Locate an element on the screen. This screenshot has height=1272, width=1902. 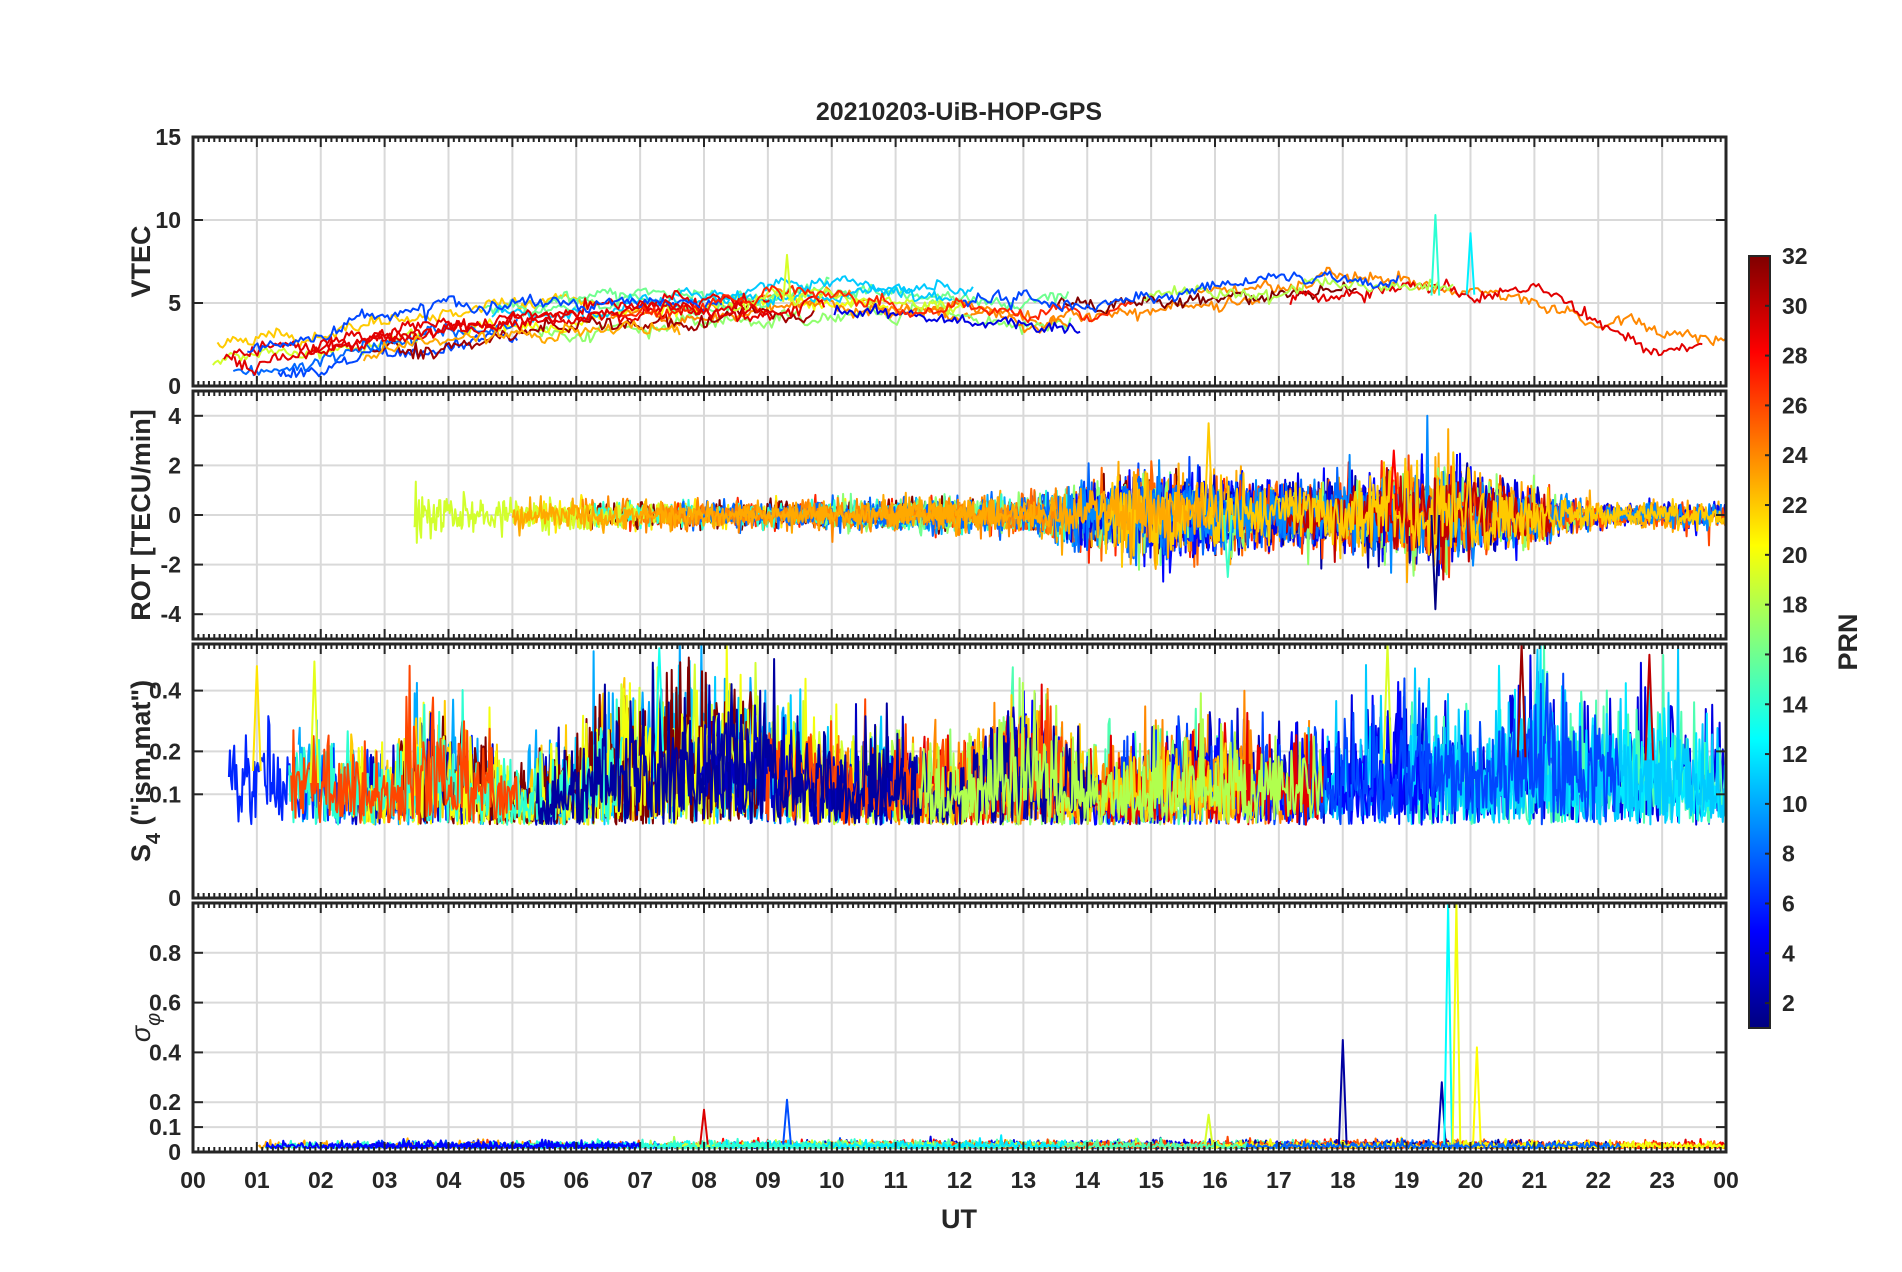
colorbar-tick-label: 24 is located at coordinates (1795, 455).